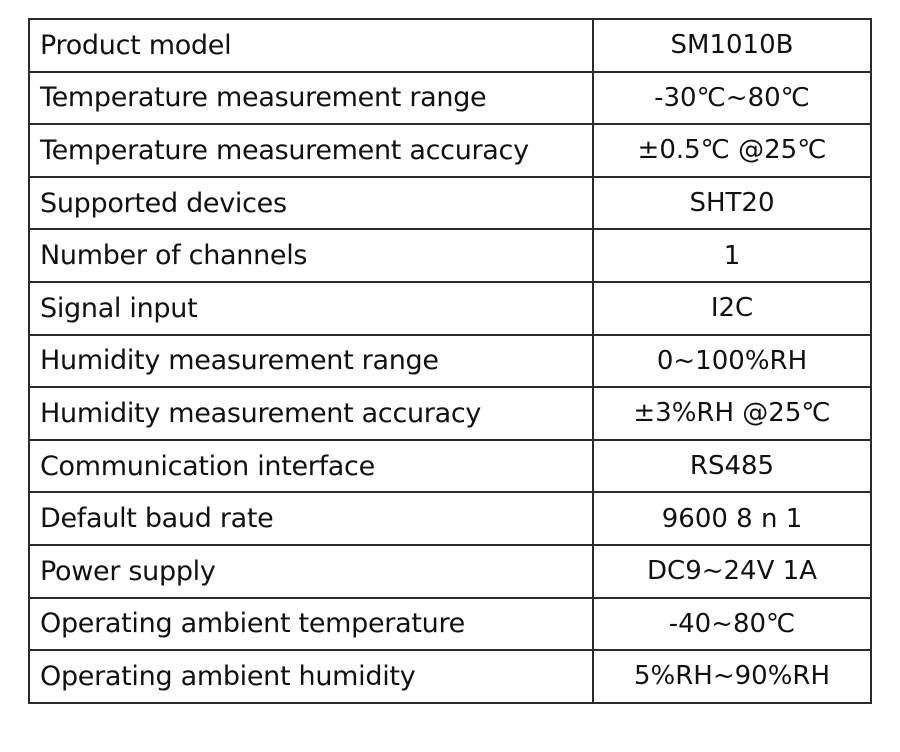  What do you see at coordinates (311, 466) in the screenshot?
I see `spec-label: Communication interface` at bounding box center [311, 466].